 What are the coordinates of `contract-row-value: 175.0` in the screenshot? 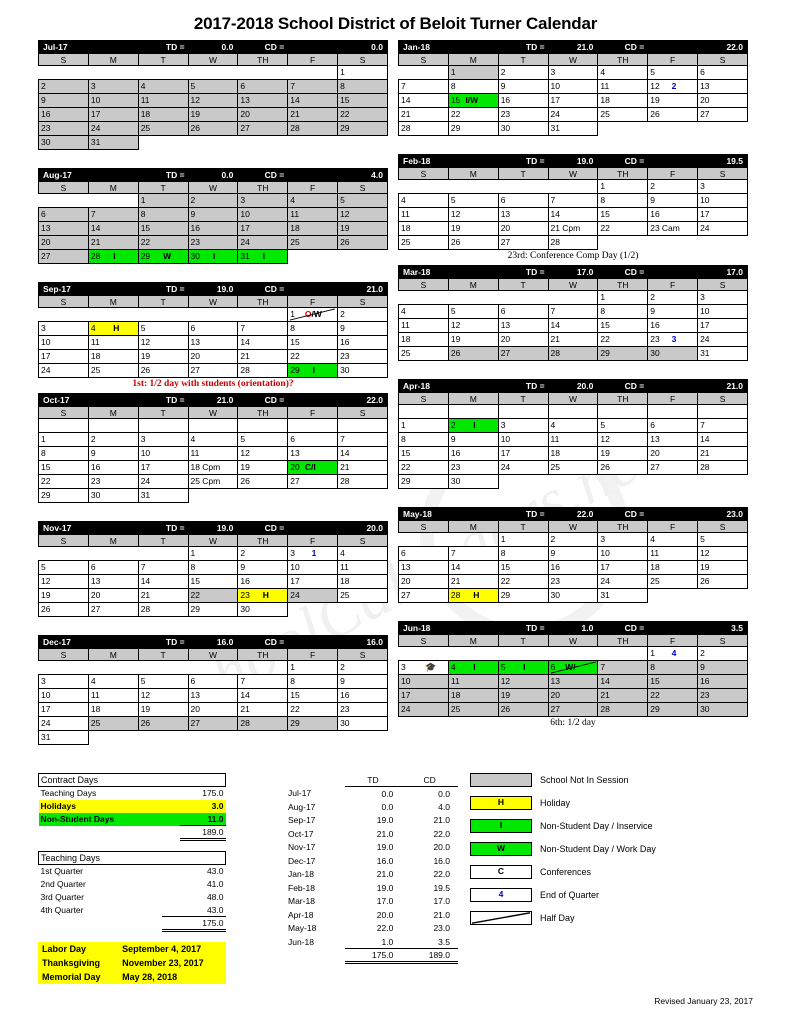 It's located at (213, 793).